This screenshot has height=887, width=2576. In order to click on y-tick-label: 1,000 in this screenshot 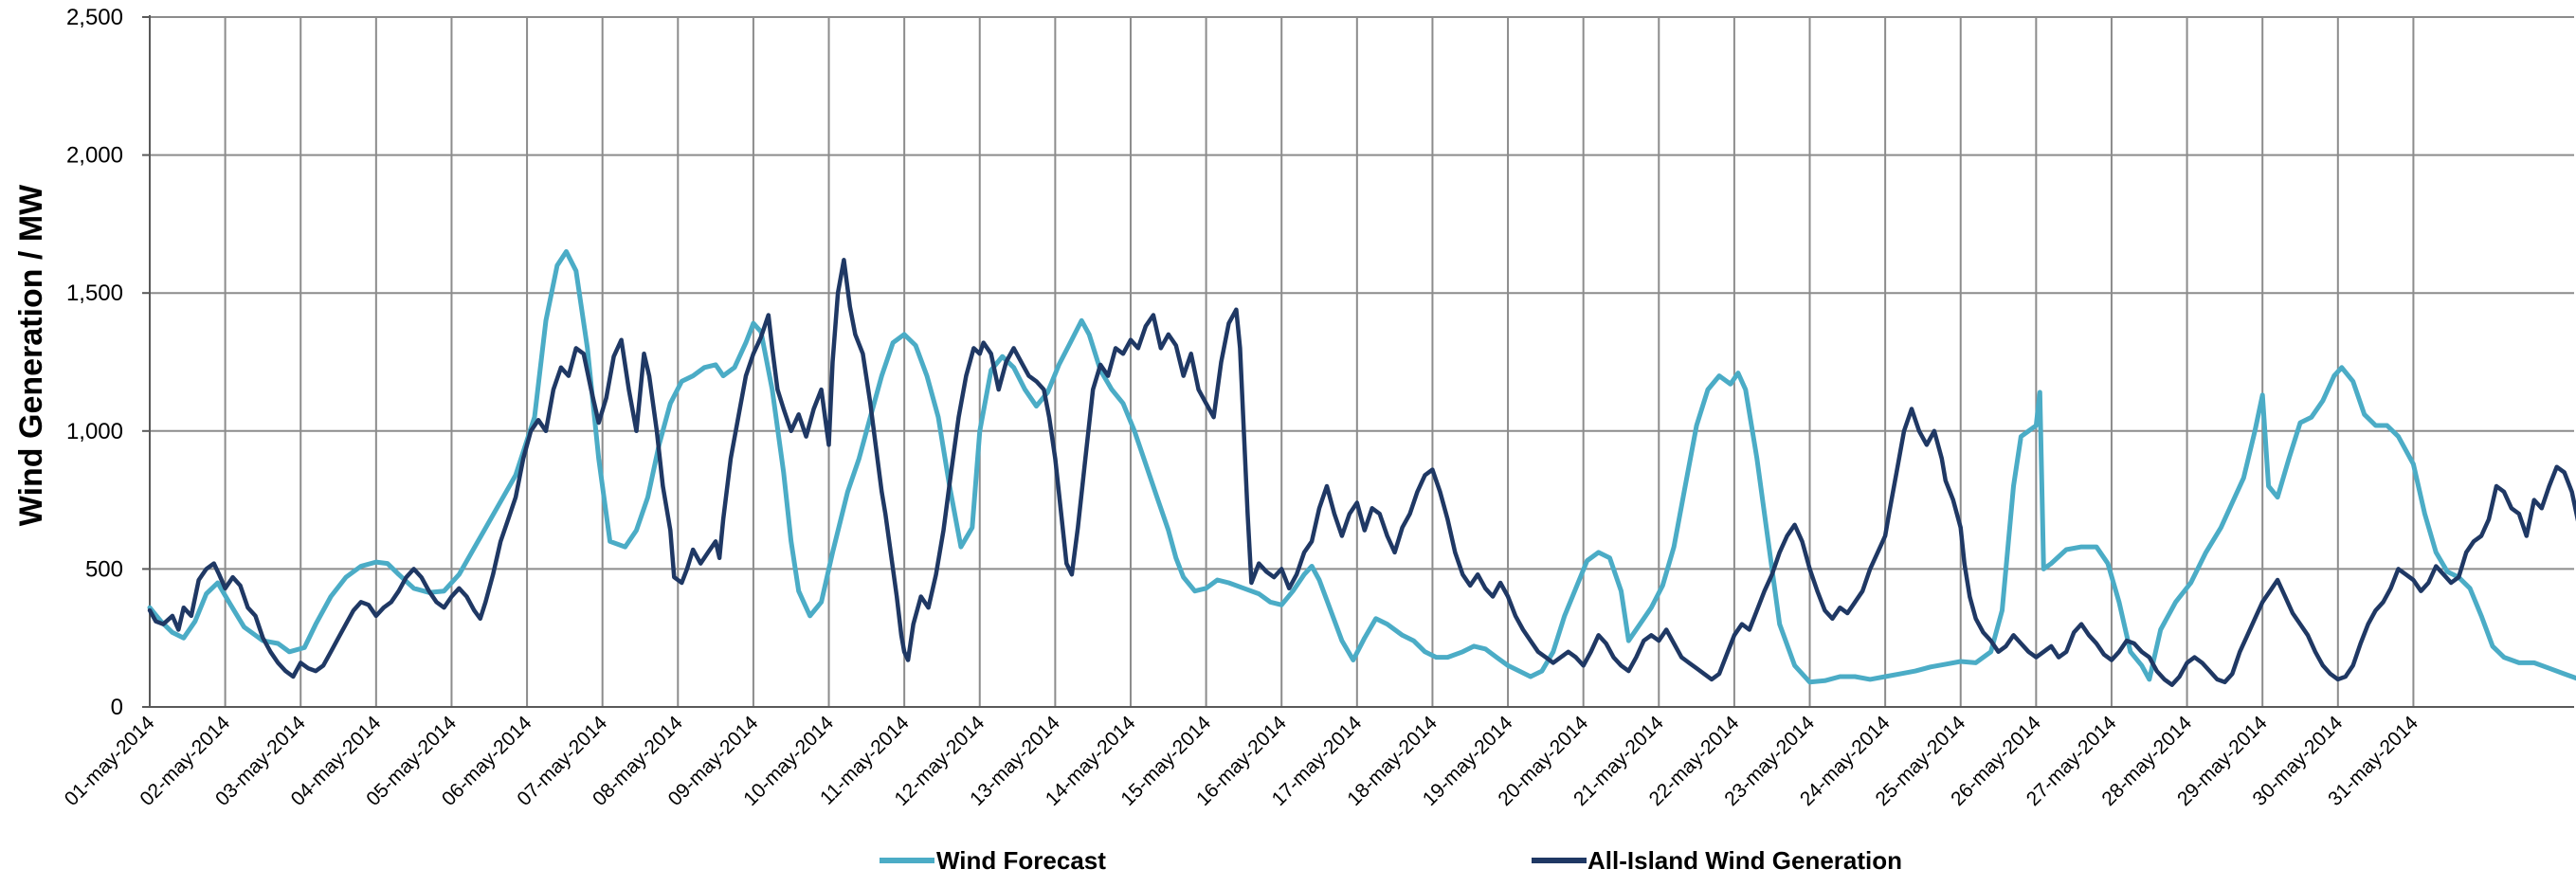, I will do `click(94, 431)`.